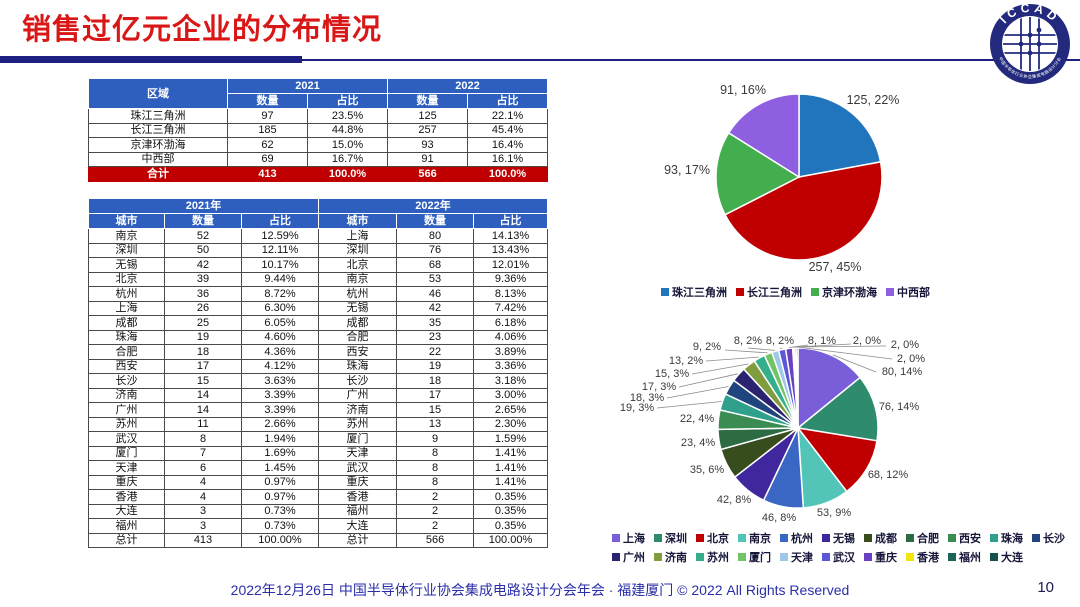 This screenshot has width=1080, height=607. Describe the element at coordinates (435, 381) in the screenshot. I see `table-cell: 18` at that location.